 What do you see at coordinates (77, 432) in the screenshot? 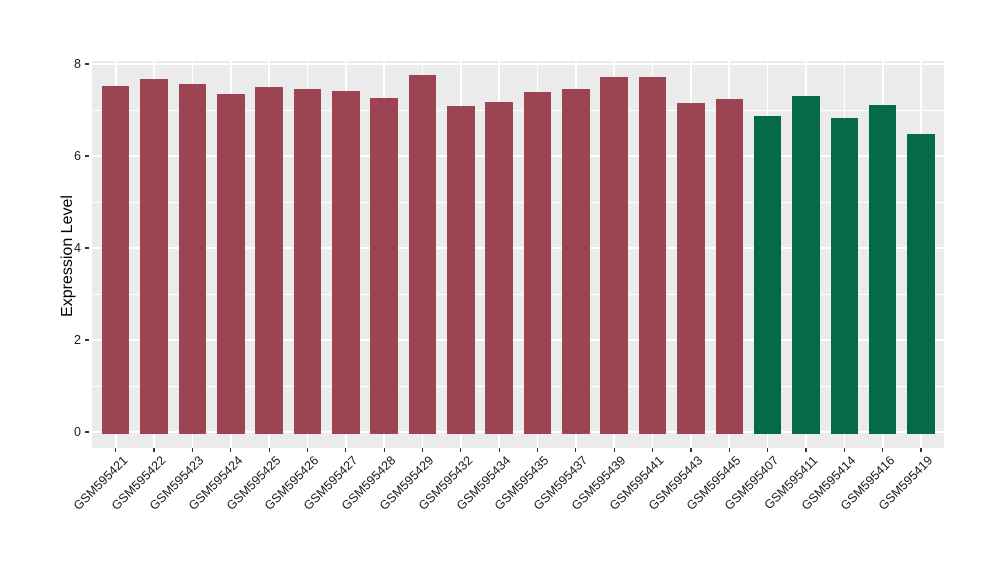
I see `y-tick-label: 0` at bounding box center [77, 432].